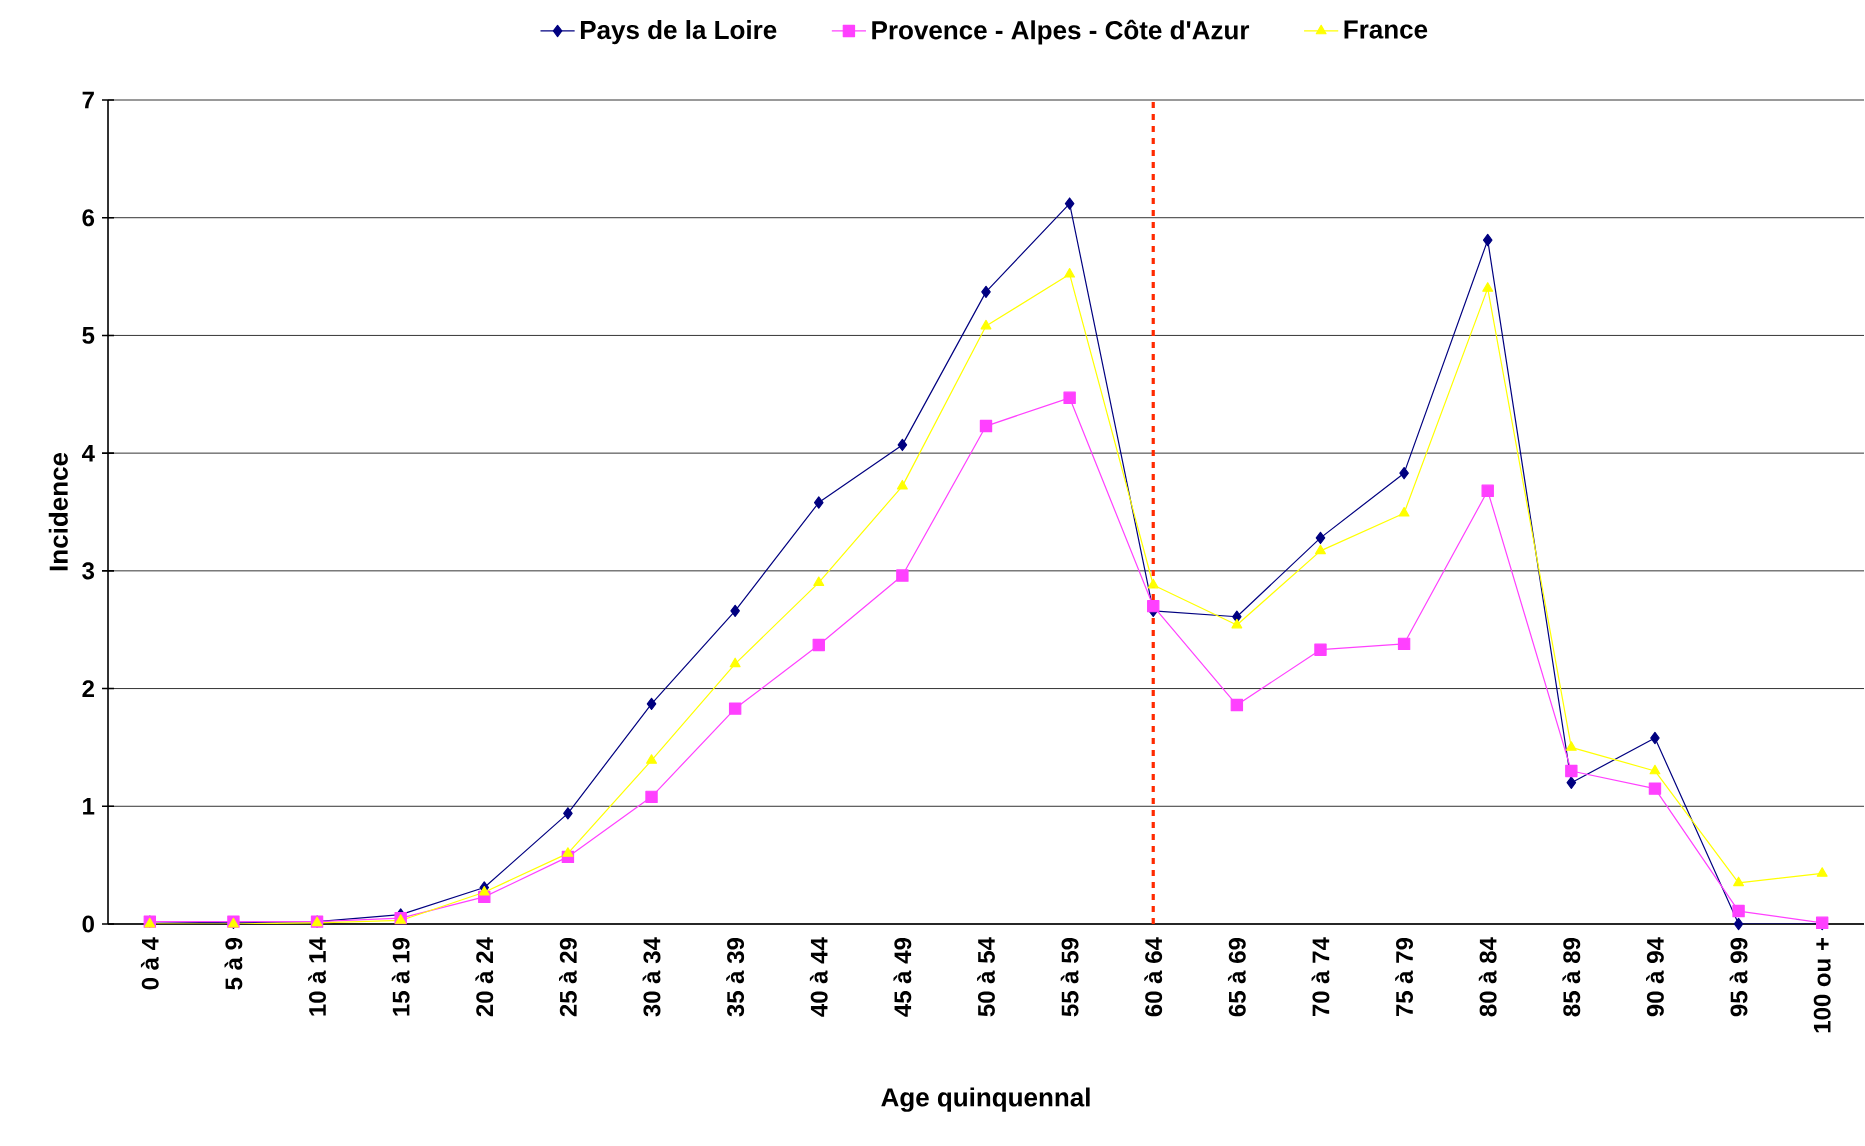  What do you see at coordinates (902, 977) in the screenshot?
I see `x-tick-label: 45 à 49` at bounding box center [902, 977].